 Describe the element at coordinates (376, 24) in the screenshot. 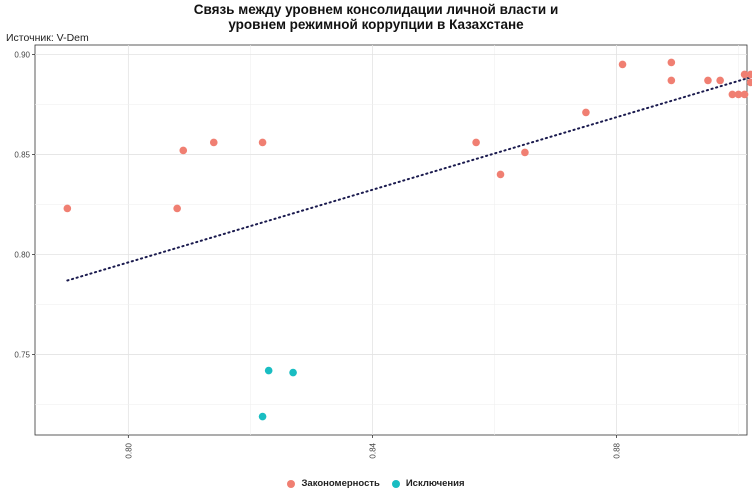

I see `chart-title-line-2: уровнем режимной коррупции в Казахстане` at that location.